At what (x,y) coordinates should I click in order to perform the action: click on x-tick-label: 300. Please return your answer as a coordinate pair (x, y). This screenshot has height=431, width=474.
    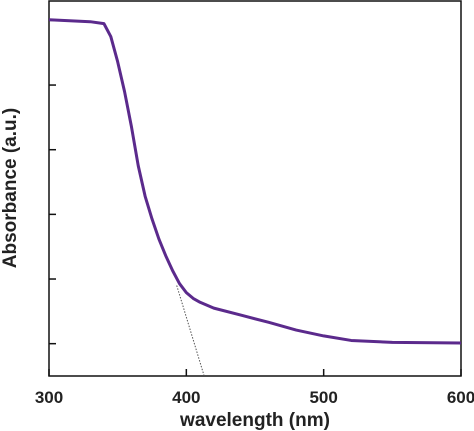
    Looking at the image, I should click on (49, 397).